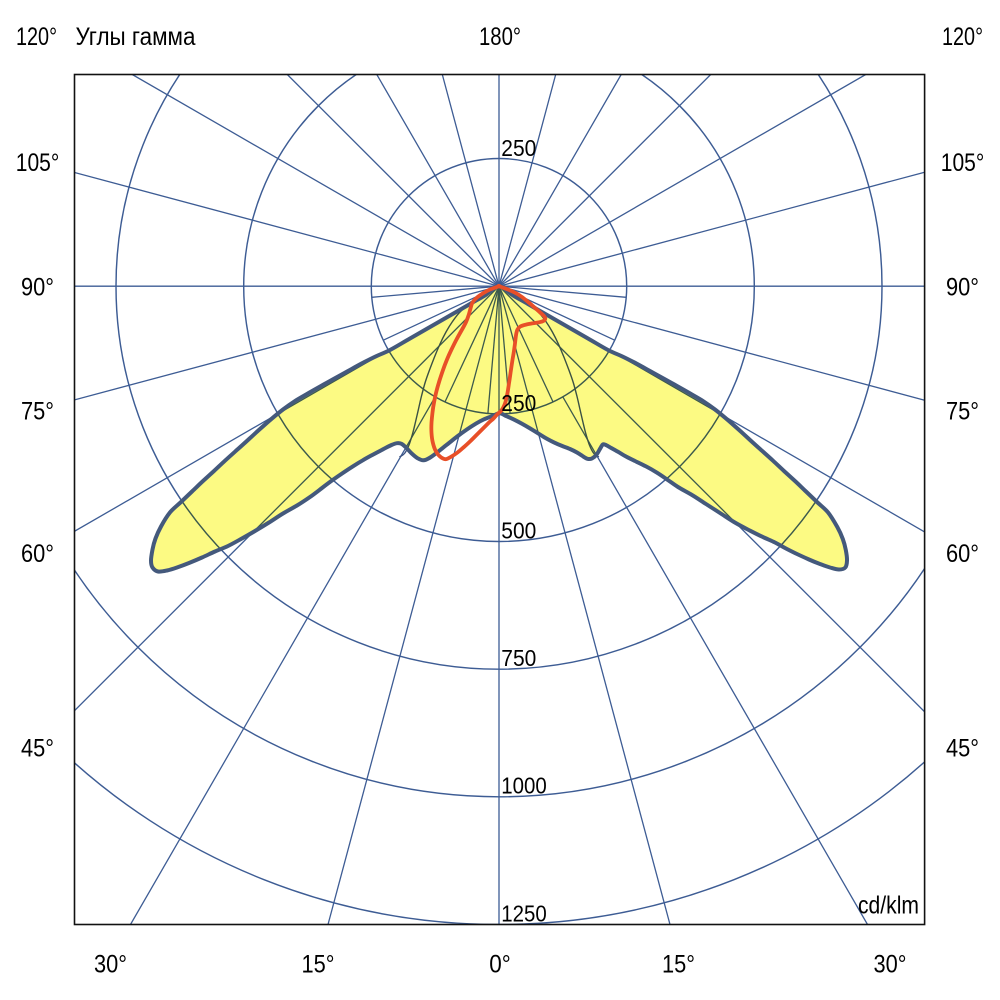 Image resolution: width=1000 pixels, height=1000 pixels. I want to click on svg-text: 180°, so click(500, 37).